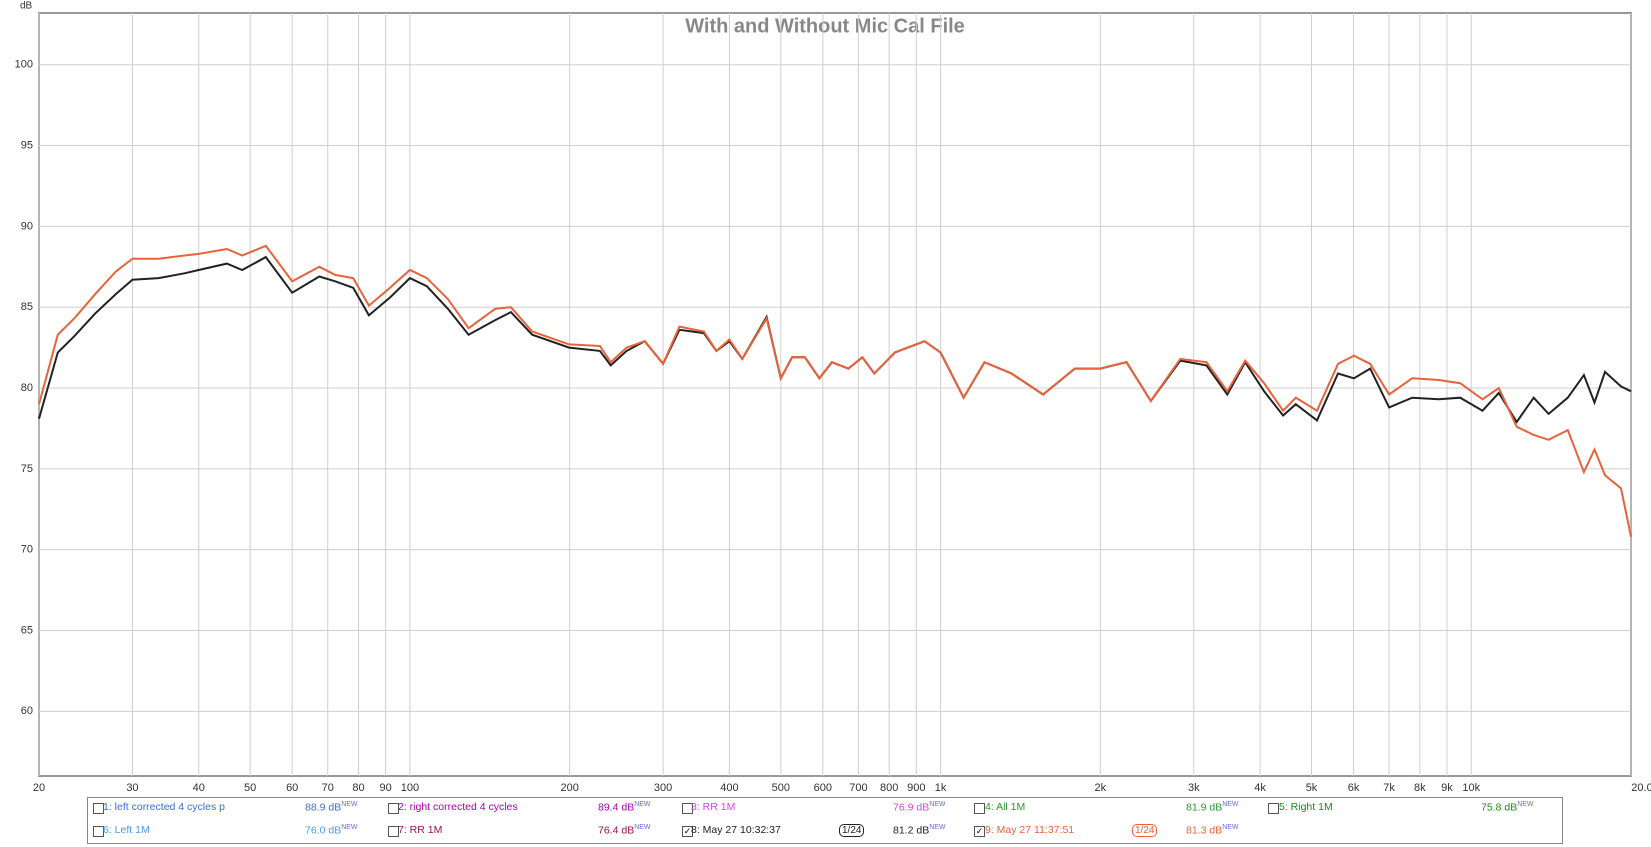 Image resolution: width=1651 pixels, height=847 pixels. What do you see at coordinates (126, 830) in the screenshot?
I see `measurement-label: 6: Left 1M` at bounding box center [126, 830].